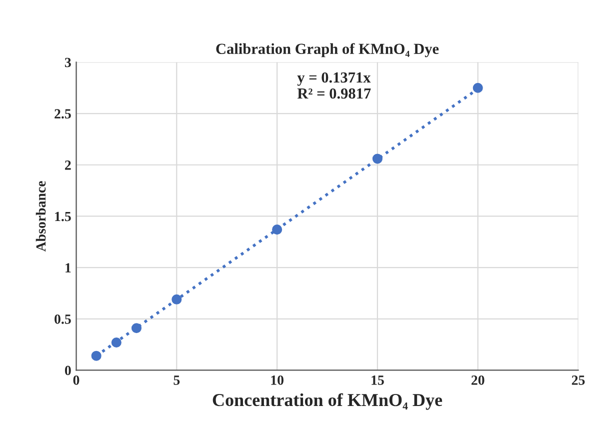 This screenshot has width=610, height=432. Describe the element at coordinates (41, 216) in the screenshot. I see `y-axis-title: Absorbance` at that location.